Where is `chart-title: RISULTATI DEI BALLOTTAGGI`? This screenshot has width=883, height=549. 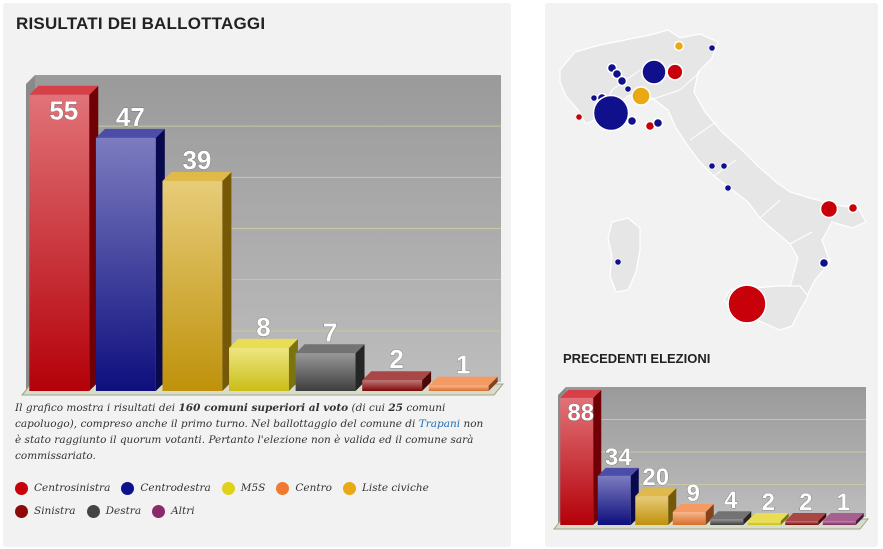
chart-title: RISULTATI DEI BALLOTTAGGI is located at coordinates (141, 23).